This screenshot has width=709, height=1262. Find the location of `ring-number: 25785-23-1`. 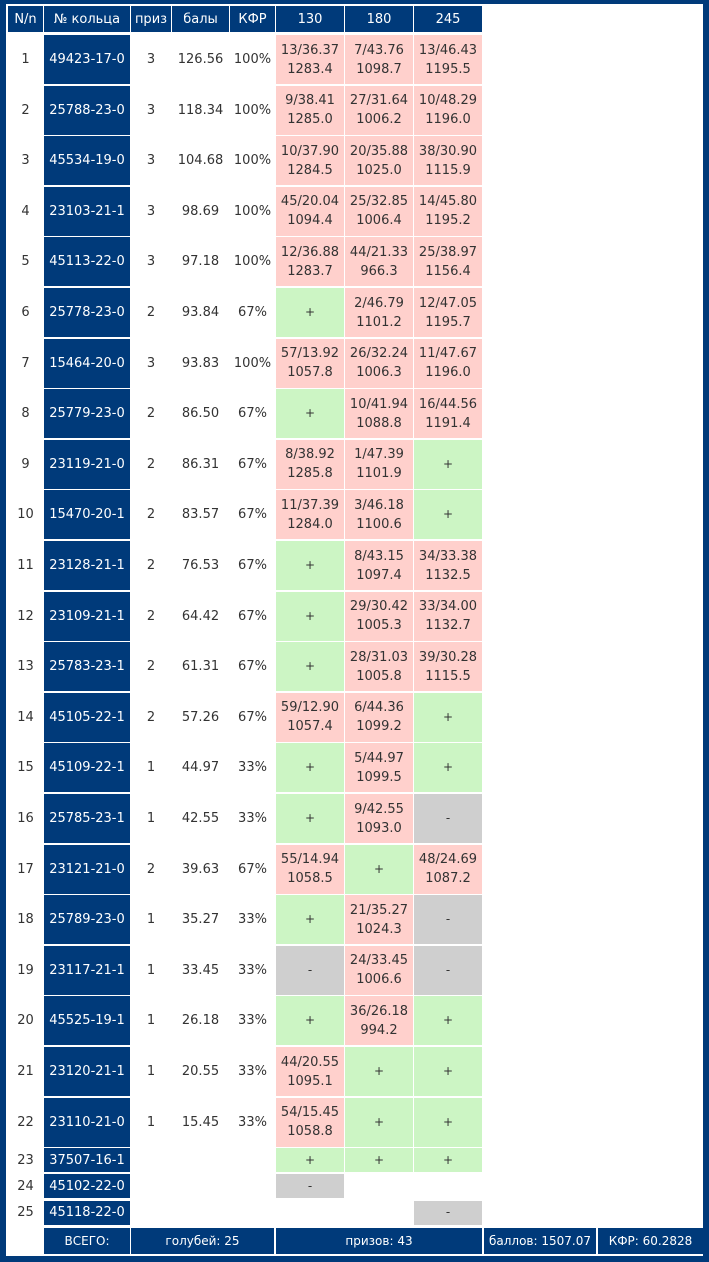

ring-number: 25785-23-1 is located at coordinates (87, 818).